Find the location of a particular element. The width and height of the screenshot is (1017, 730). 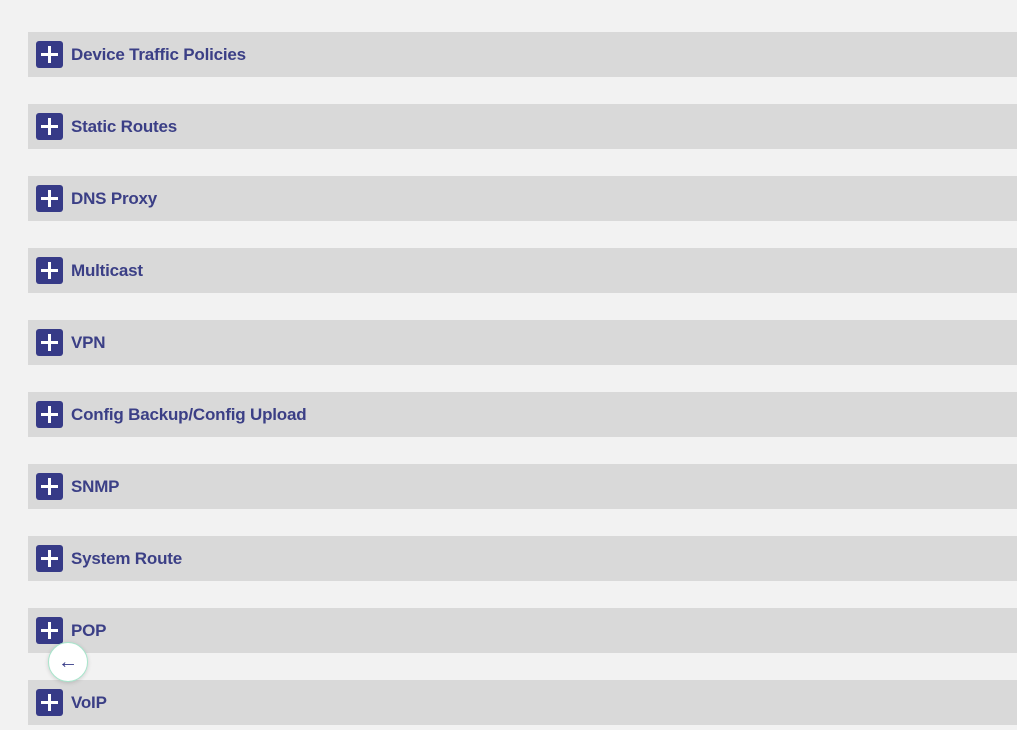

arrow-left-icon: ← is located at coordinates (68, 661).